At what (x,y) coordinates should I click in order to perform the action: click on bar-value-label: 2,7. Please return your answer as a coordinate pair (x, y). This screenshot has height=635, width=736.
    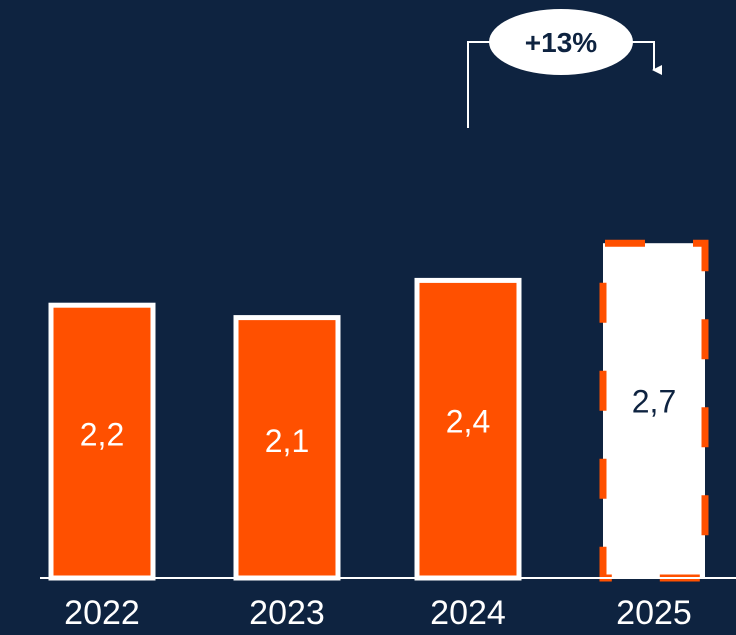
    Looking at the image, I should click on (654, 402).